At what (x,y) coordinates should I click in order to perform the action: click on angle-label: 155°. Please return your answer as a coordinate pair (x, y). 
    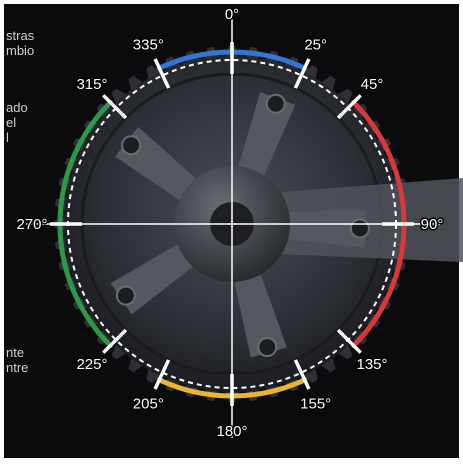
    Looking at the image, I should click on (315, 403).